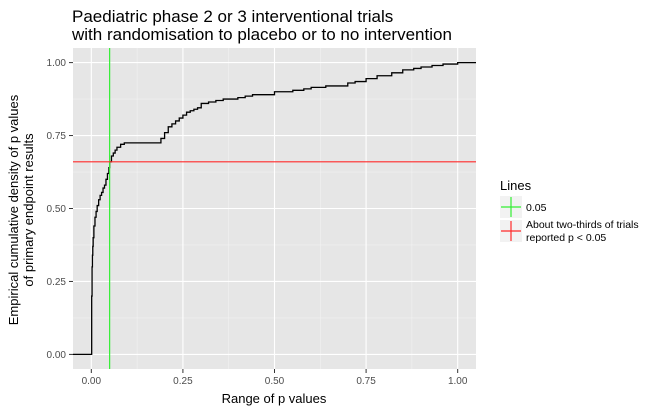 This screenshot has width=666, height=413. Describe the element at coordinates (92, 381) in the screenshot. I see `x-tick-label-0: 0.00` at that location.